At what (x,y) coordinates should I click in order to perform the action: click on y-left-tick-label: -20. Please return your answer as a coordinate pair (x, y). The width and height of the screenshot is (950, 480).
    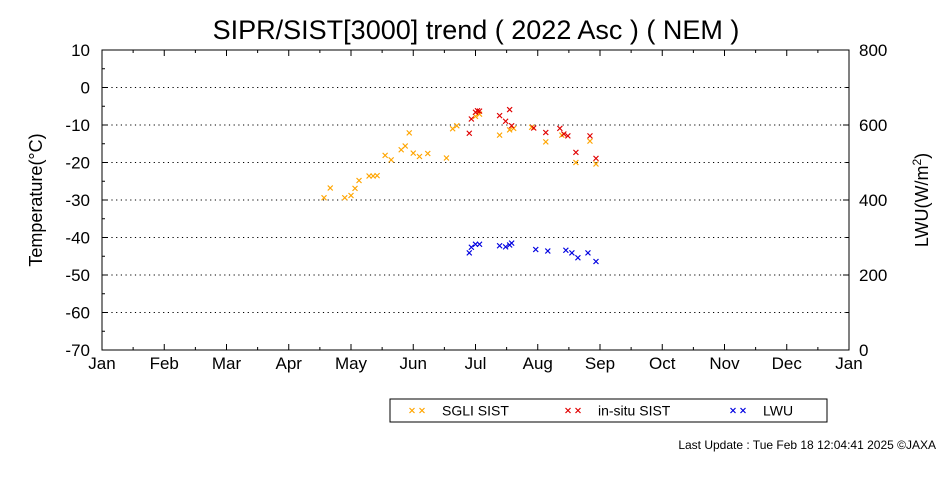
    Looking at the image, I should click on (77, 163).